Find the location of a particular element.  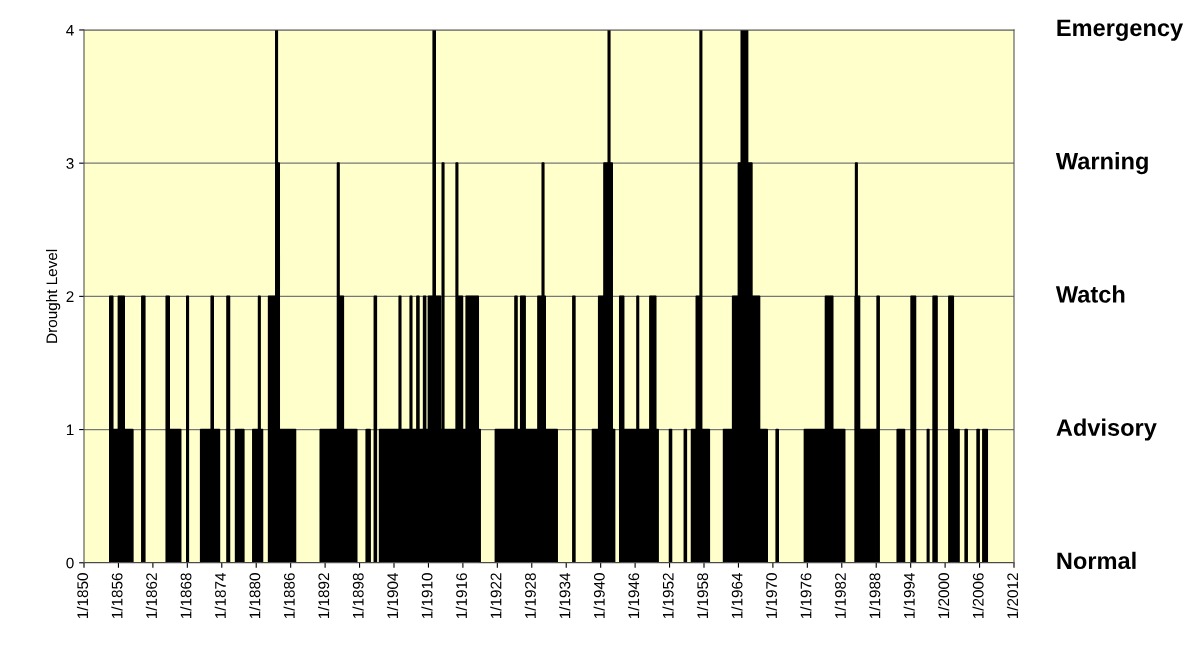

text: Emergency is located at coordinates (1120, 30).